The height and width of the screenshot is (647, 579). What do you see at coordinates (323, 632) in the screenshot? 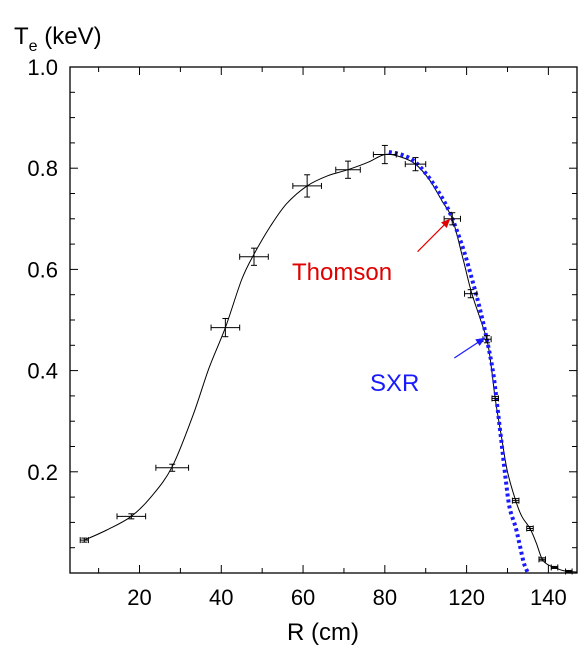
I see `x-axis-title: R (cm)` at bounding box center [323, 632].